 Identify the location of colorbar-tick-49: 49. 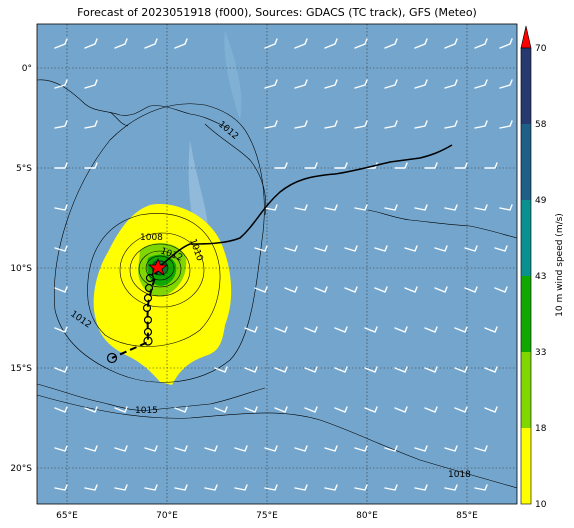
(541, 201).